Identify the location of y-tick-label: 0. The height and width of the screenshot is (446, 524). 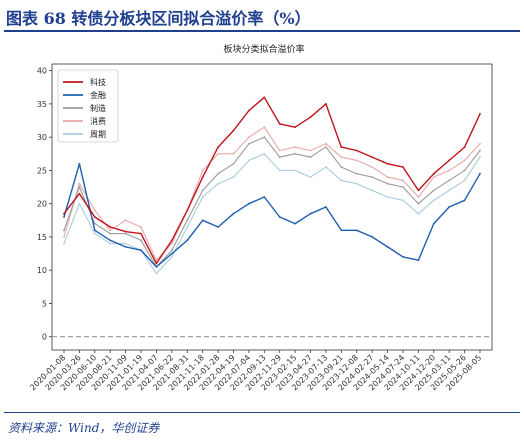
(44, 337).